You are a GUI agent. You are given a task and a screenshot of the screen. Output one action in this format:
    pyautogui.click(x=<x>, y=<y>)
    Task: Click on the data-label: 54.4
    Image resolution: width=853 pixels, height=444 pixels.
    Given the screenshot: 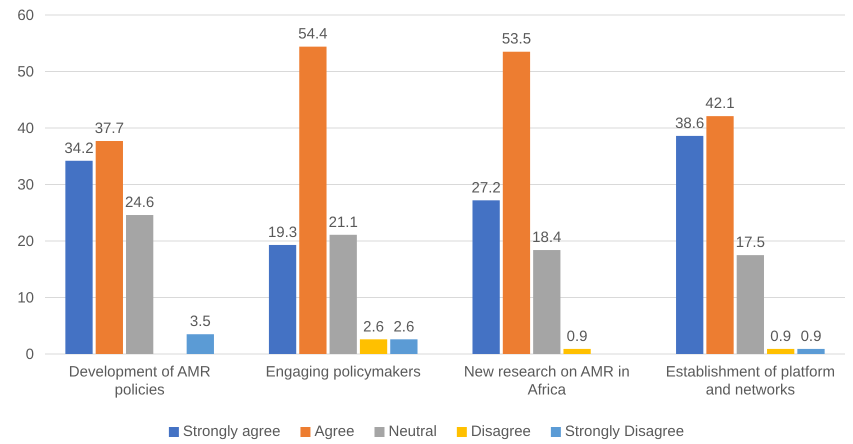 What is the action you would take?
    pyautogui.click(x=313, y=34)
    